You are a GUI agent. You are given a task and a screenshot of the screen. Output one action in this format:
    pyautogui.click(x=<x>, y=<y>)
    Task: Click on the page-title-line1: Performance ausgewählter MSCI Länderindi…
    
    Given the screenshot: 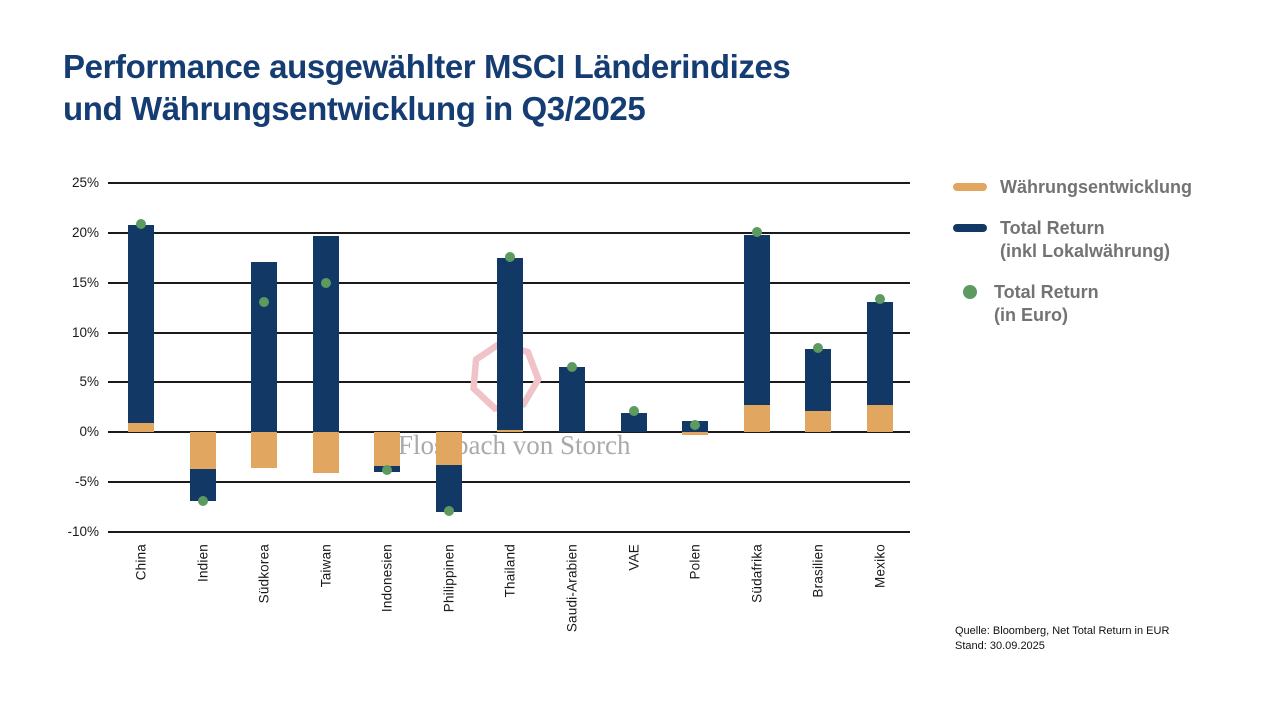 What is the action you would take?
    pyautogui.click(x=427, y=66)
    